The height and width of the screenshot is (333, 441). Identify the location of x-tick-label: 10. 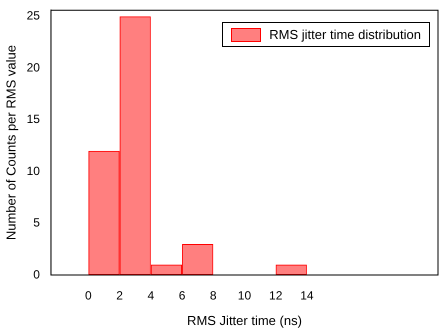
(245, 295).